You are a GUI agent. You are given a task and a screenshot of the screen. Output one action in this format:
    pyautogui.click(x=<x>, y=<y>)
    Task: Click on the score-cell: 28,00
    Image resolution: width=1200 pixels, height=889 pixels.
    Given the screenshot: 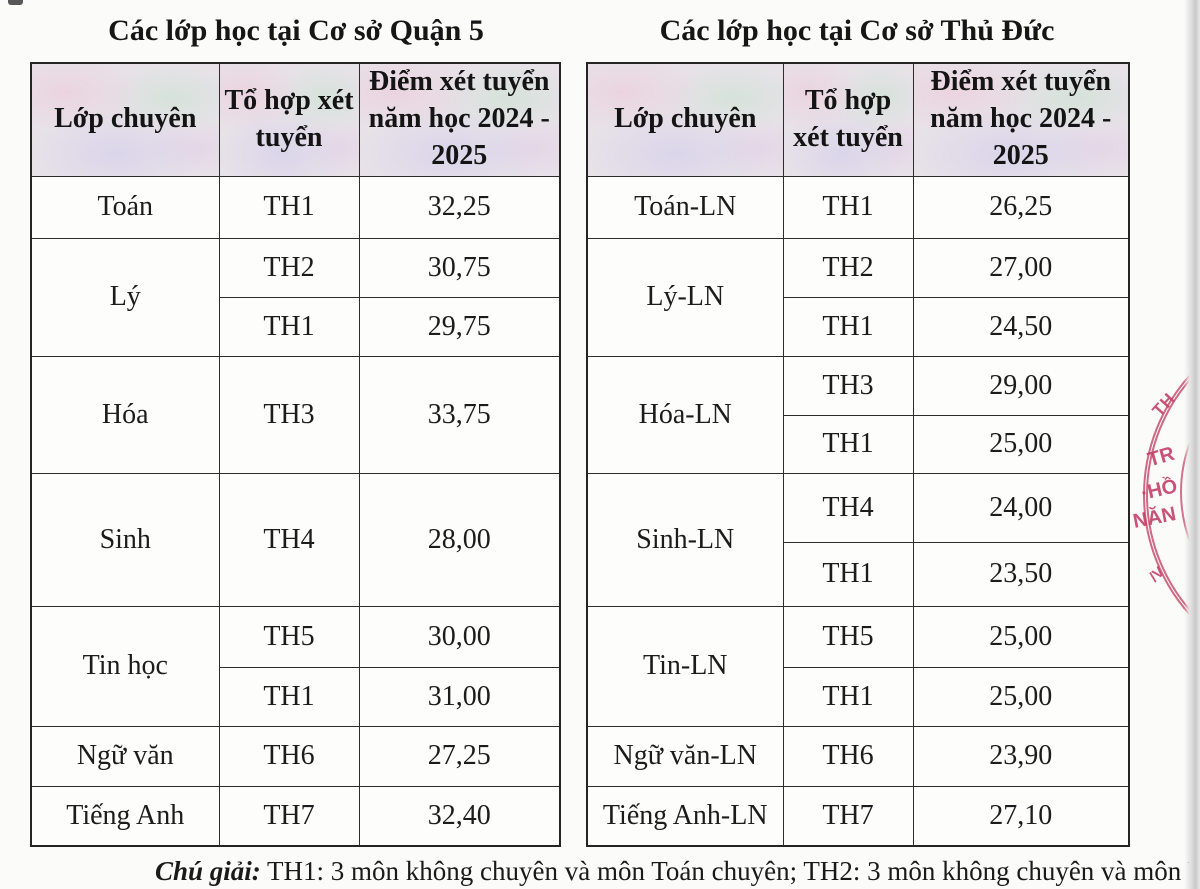 What is the action you would take?
    pyautogui.click(x=459, y=539)
    